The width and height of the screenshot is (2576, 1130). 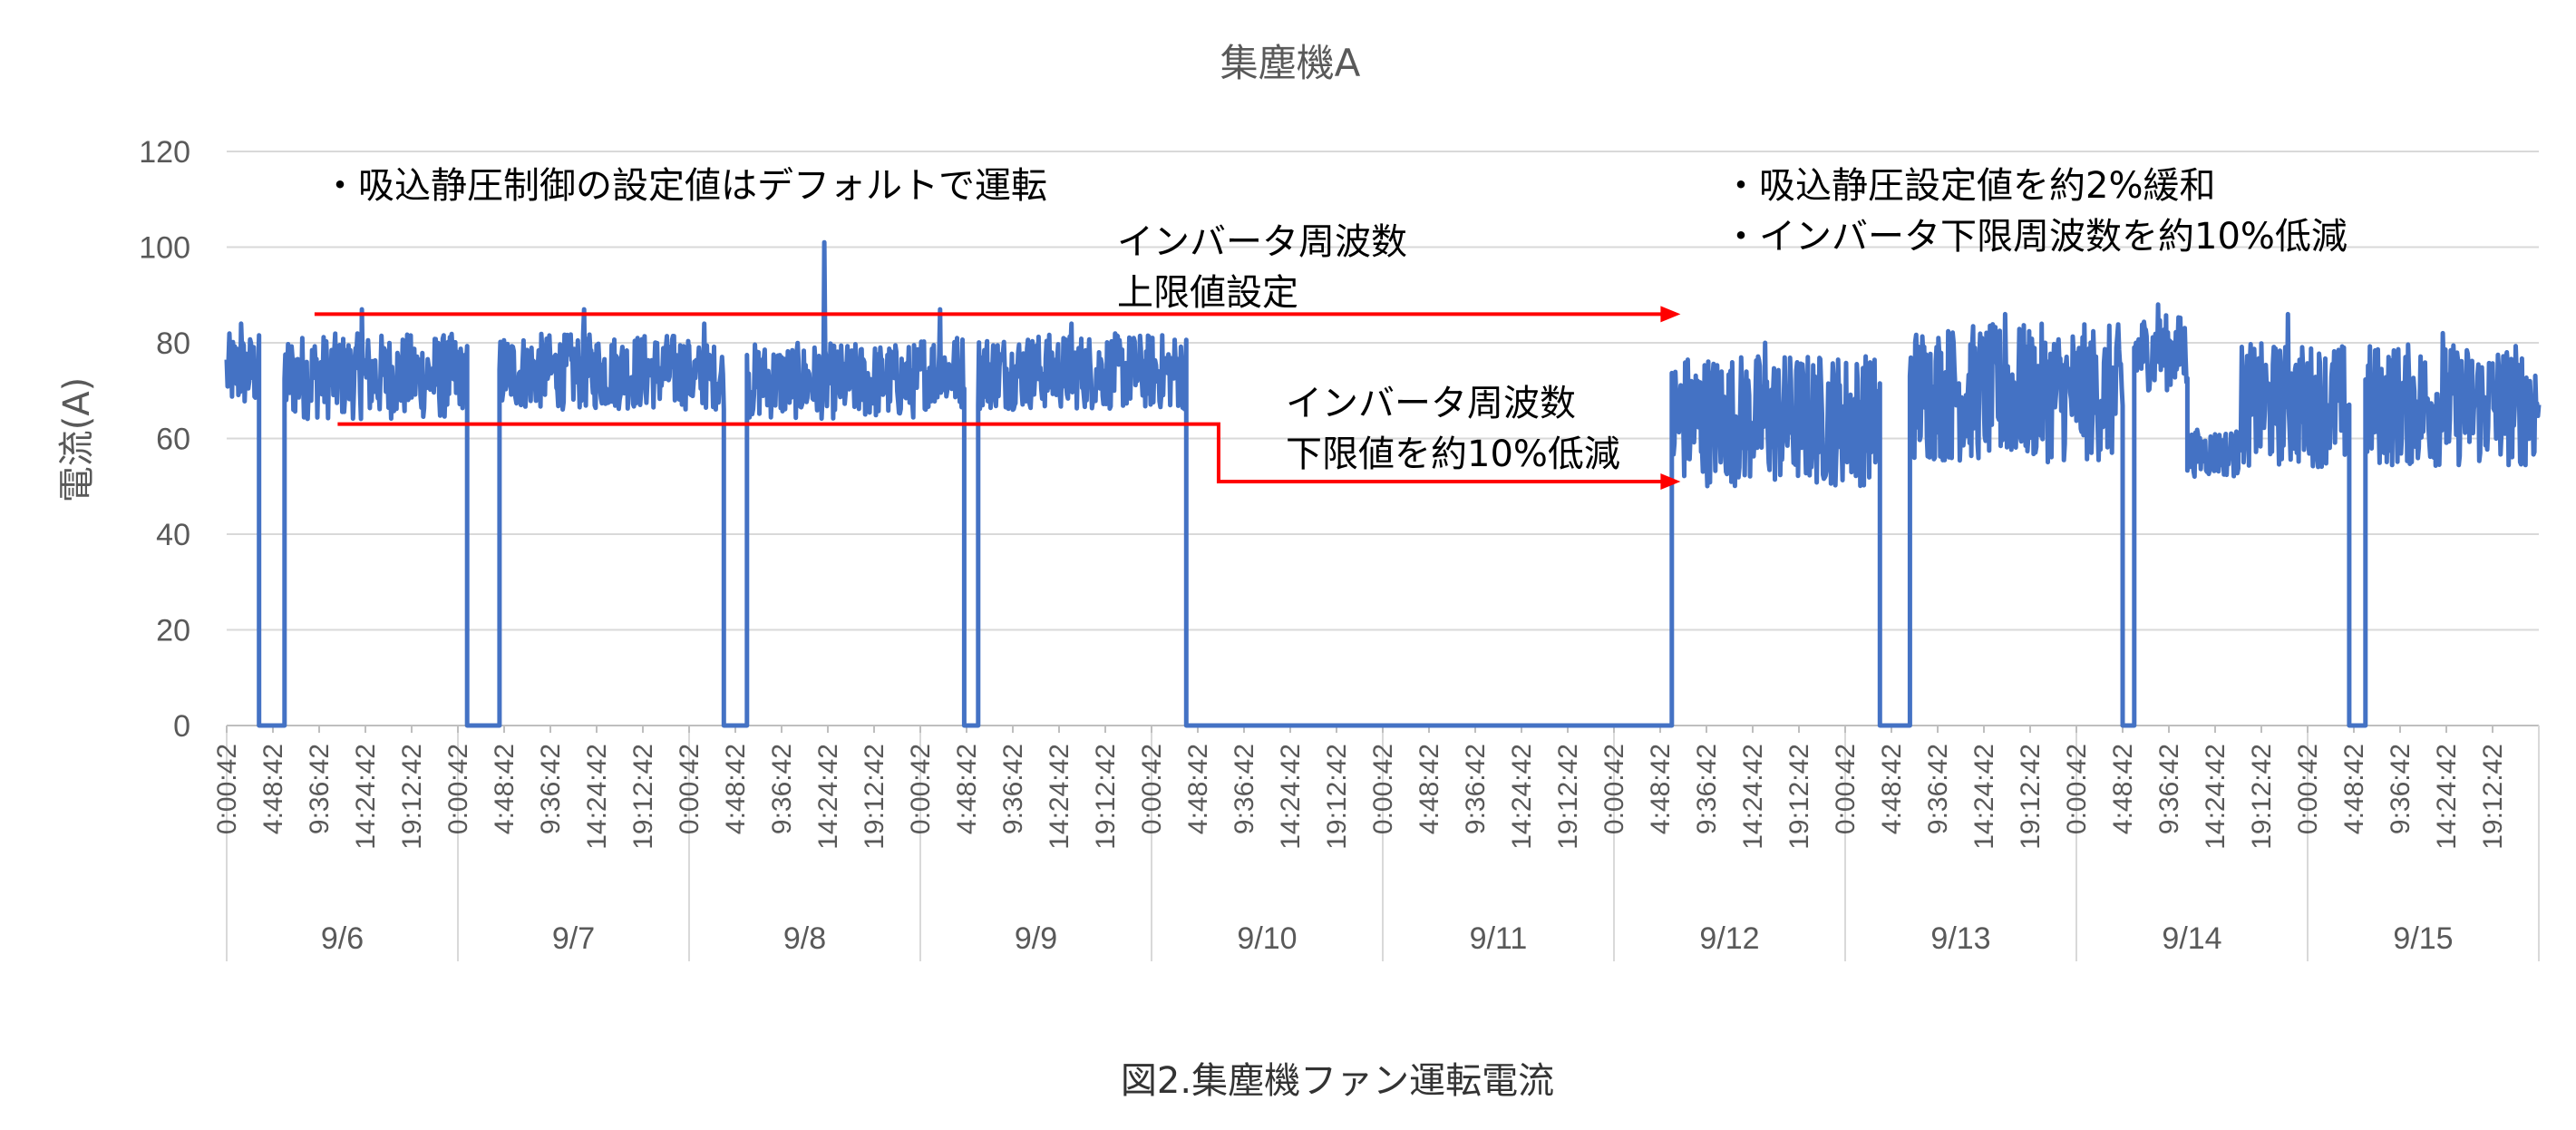 I want to click on day-label: 9/10, so click(x=1267, y=939).